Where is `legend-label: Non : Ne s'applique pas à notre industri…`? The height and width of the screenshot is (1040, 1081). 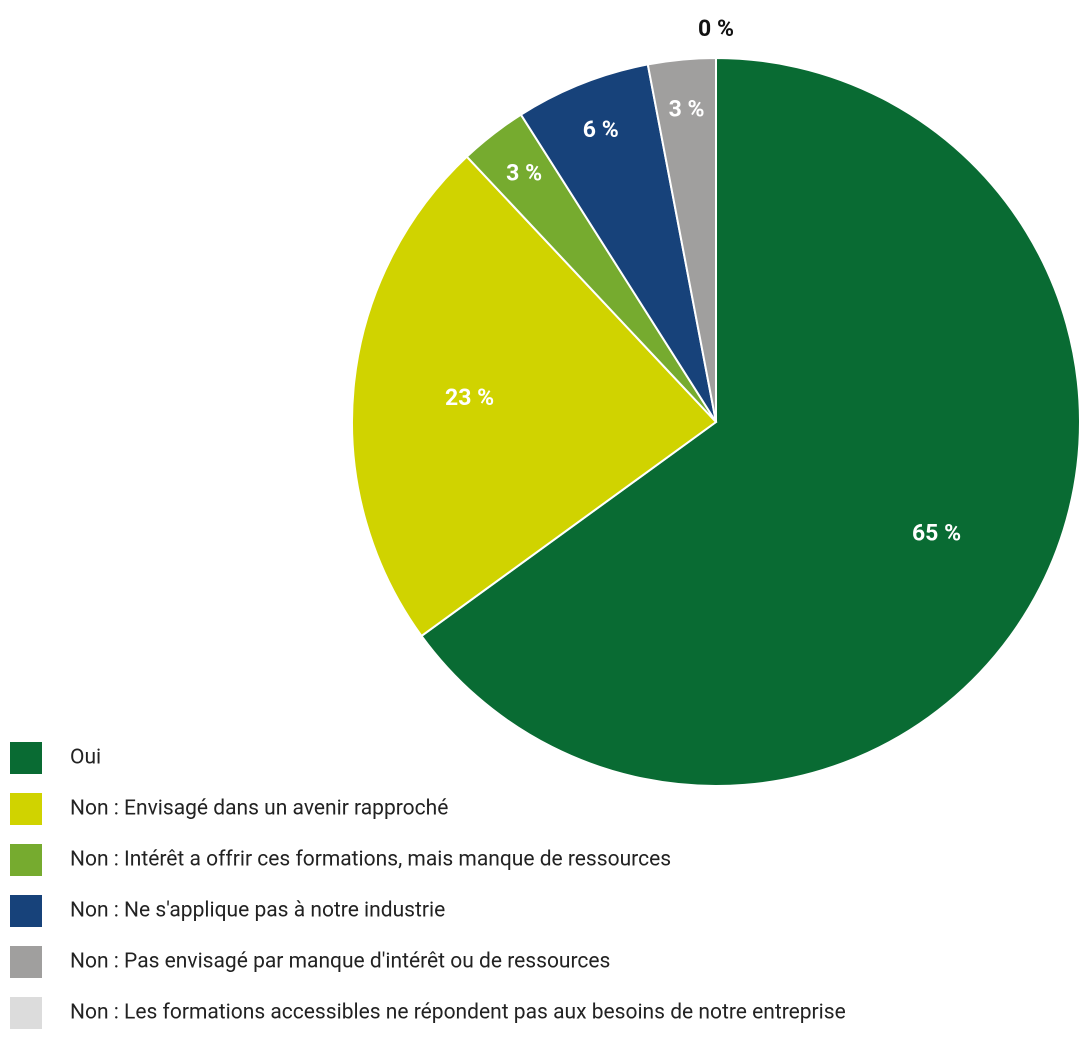
legend-label: Non : Ne s'applique pas à notre industri… is located at coordinates (257, 911).